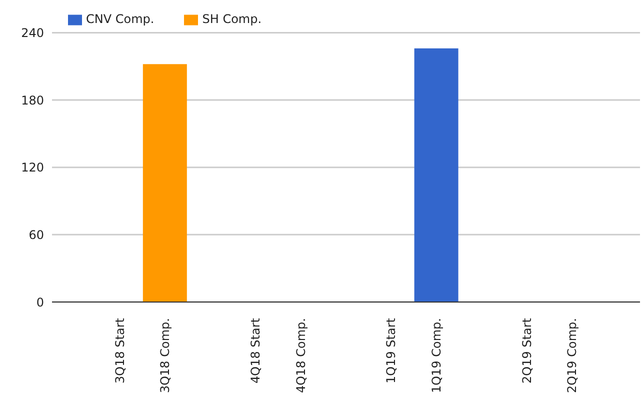  What do you see at coordinates (391, 351) in the screenshot?
I see `x-tick-label: 1Q19 Start` at bounding box center [391, 351].